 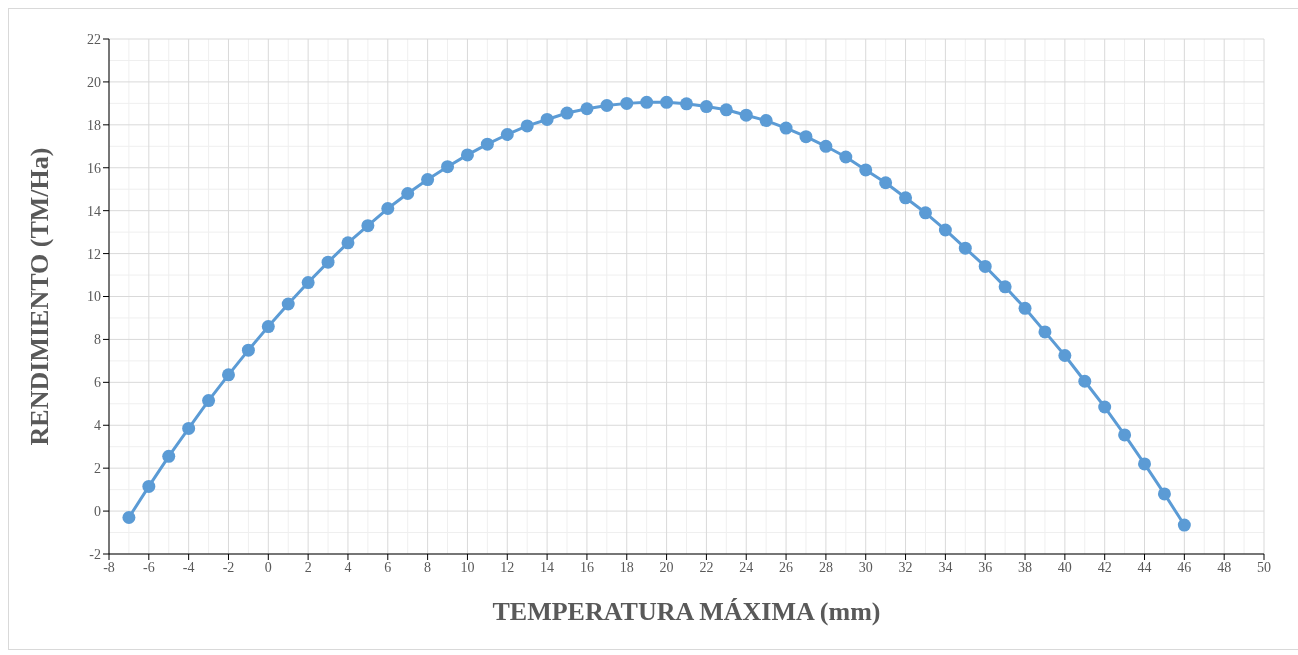 I want to click on x-tick-label: 12, so click(x=507, y=567).